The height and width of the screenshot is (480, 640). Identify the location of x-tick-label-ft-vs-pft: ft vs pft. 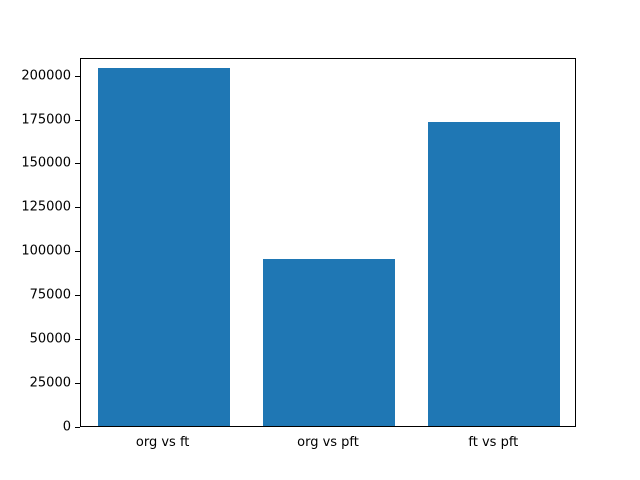
(493, 442).